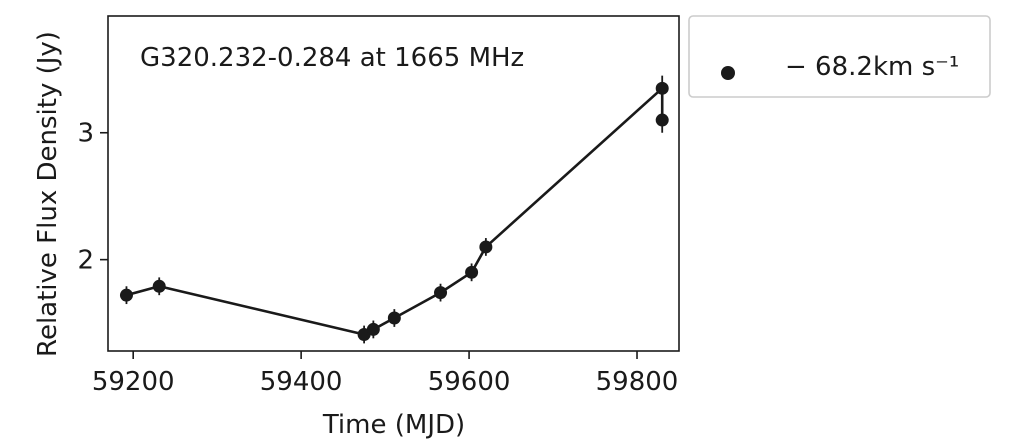 The height and width of the screenshot is (440, 1017). What do you see at coordinates (872, 67) in the screenshot?
I see `legend-entry-label: − 68.2km s⁻¹` at bounding box center [872, 67].